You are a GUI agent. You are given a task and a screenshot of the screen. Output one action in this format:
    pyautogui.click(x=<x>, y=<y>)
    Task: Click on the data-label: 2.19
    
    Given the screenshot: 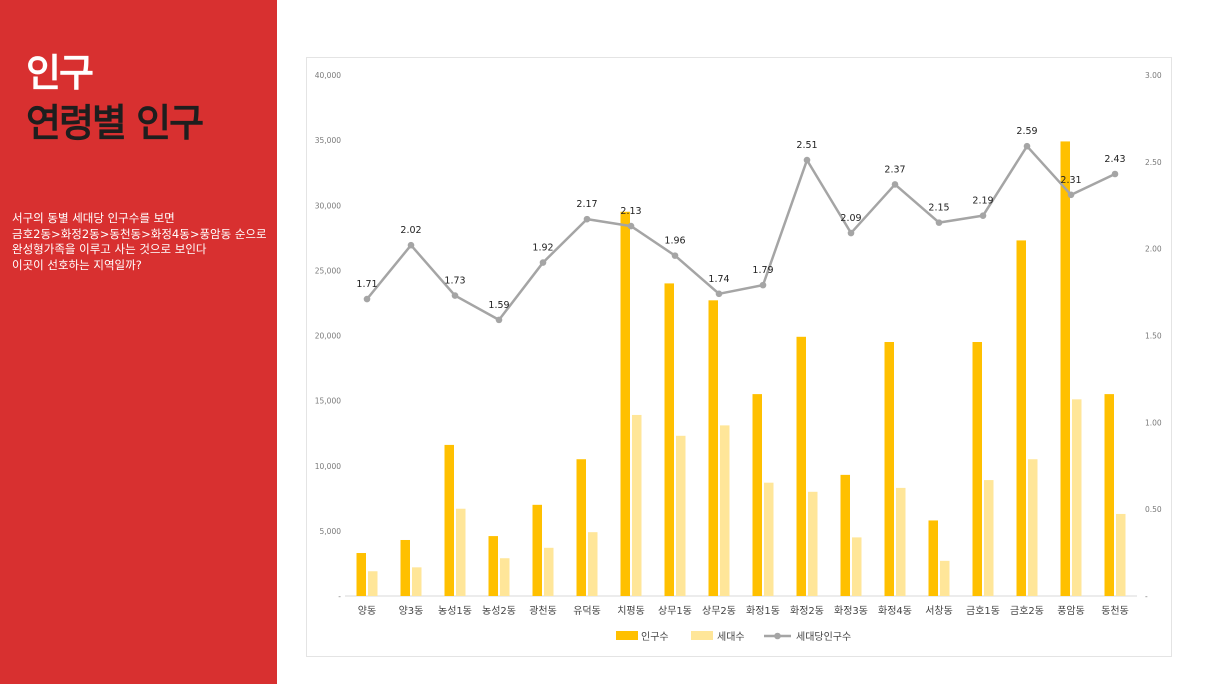 What is the action you would take?
    pyautogui.click(x=982, y=201)
    